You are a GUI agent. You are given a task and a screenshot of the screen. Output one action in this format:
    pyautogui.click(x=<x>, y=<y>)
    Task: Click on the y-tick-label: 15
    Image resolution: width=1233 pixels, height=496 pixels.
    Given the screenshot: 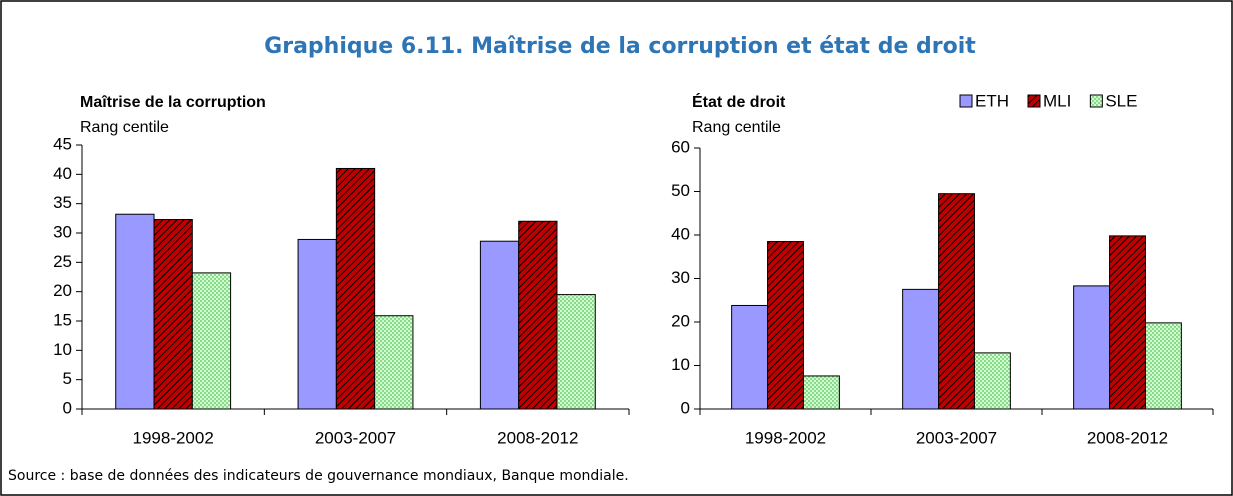 What is the action you would take?
    pyautogui.click(x=62, y=319)
    